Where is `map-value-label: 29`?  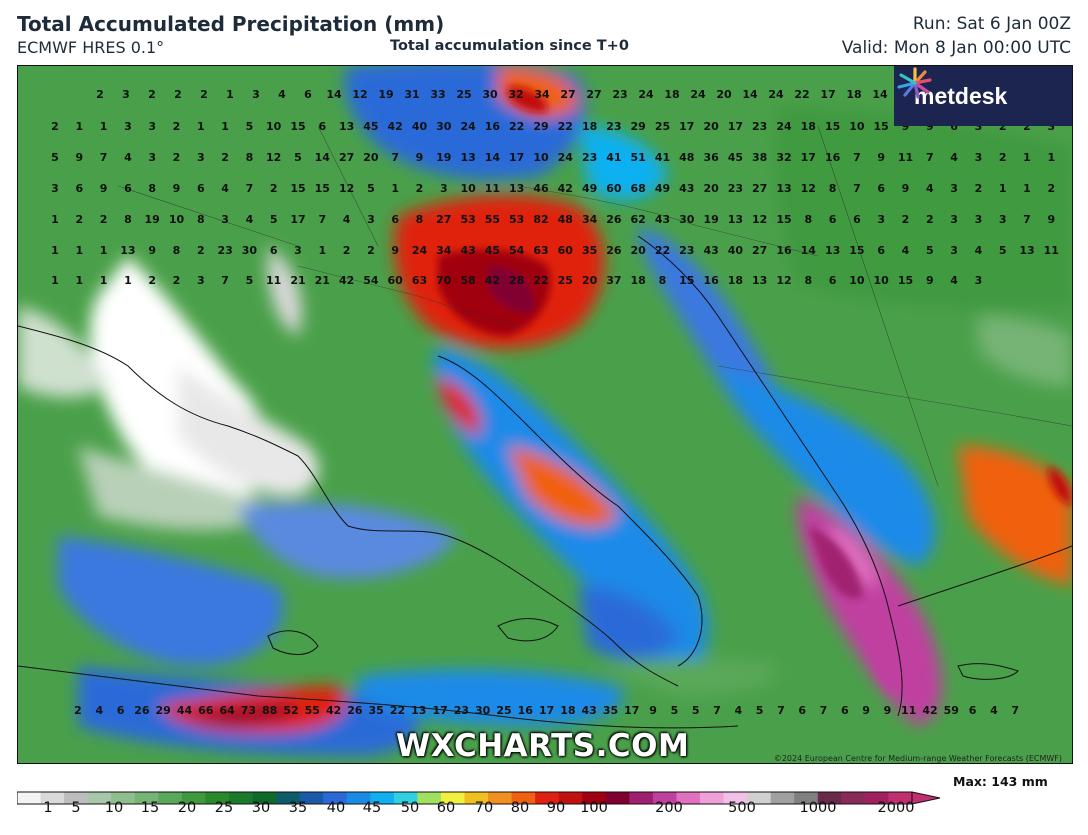
map-value-label: 29 is located at coordinates (638, 126).